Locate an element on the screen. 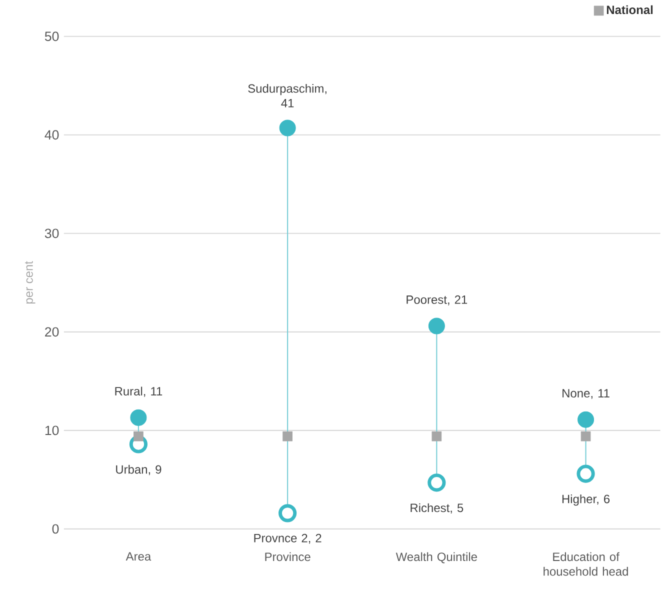 This screenshot has height=611, width=663. data-label: Richest, 5 is located at coordinates (437, 508).